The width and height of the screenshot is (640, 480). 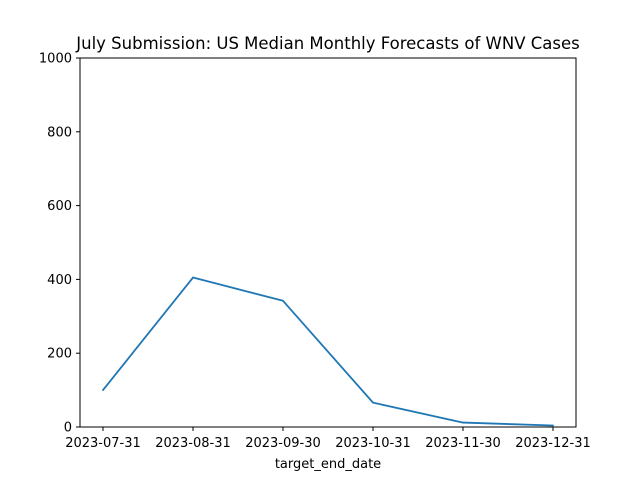 I want to click on x-tick-label: 2023-11-30, so click(x=463, y=443).